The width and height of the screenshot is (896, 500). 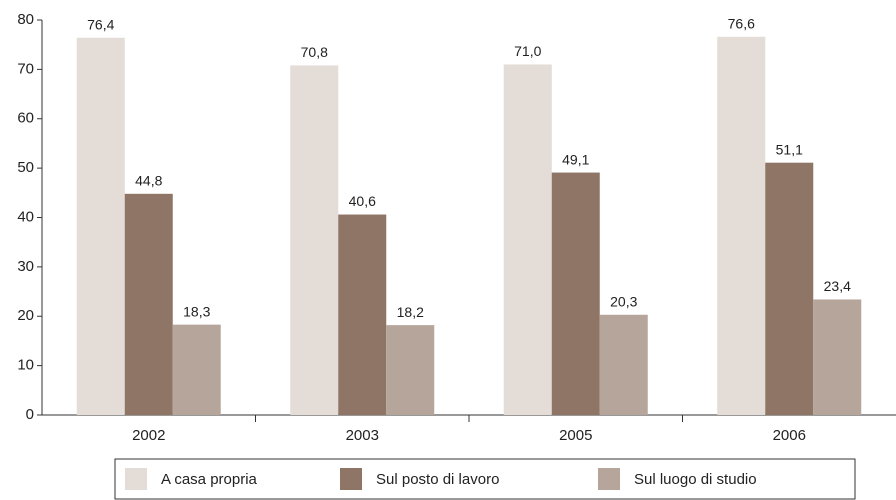 What do you see at coordinates (837, 286) in the screenshot?
I see `value-label: 23,4` at bounding box center [837, 286].